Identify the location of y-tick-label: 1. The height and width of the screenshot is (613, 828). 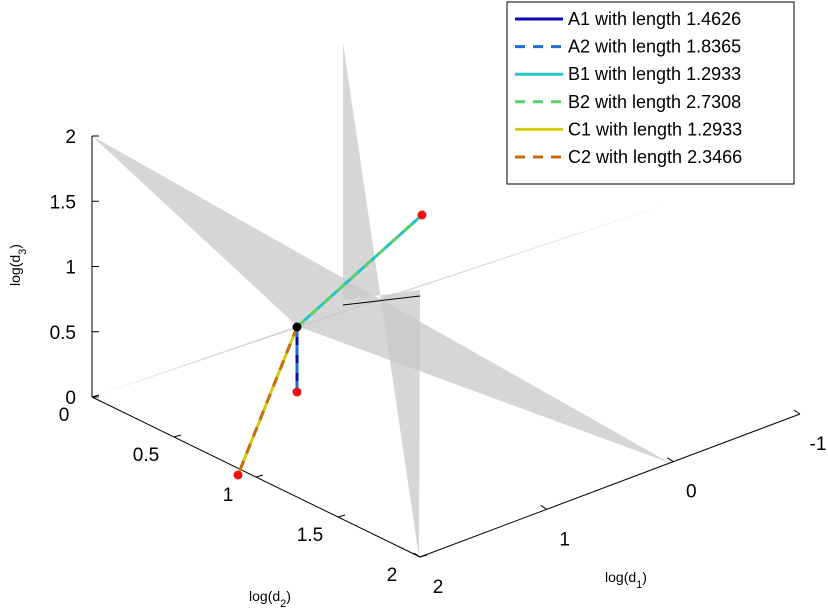
(228, 495).